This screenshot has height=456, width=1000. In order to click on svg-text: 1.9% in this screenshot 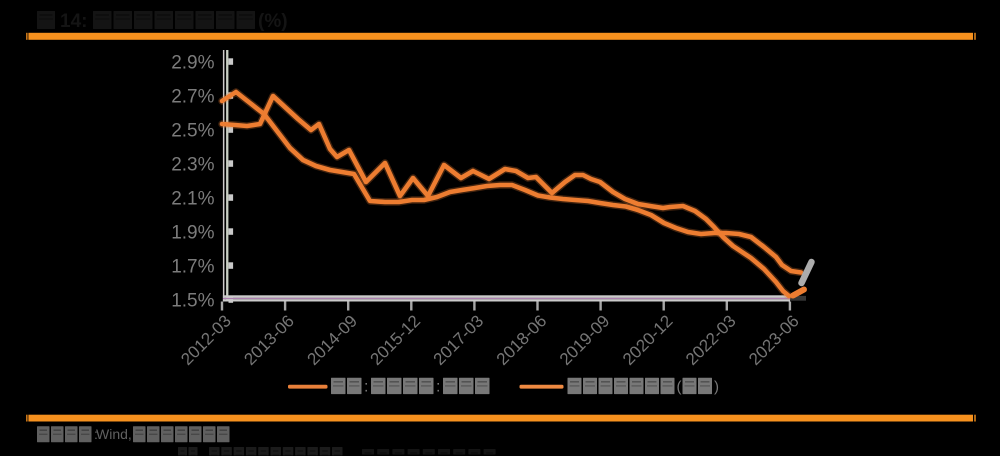, I will do `click(192, 233)`.